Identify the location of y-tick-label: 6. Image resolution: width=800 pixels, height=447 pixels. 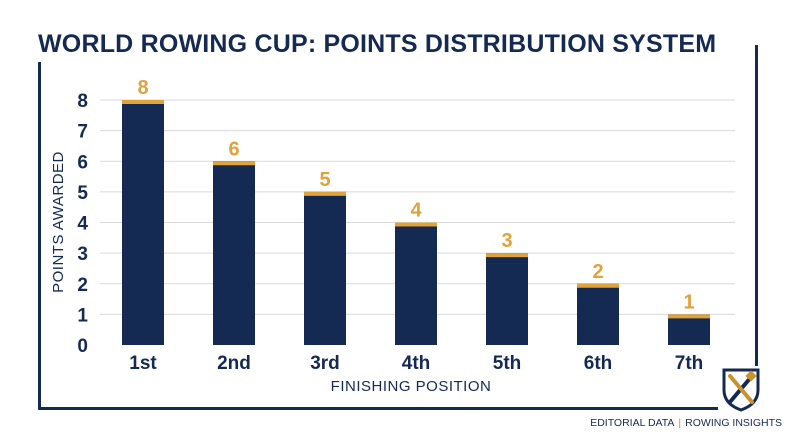
(82, 162).